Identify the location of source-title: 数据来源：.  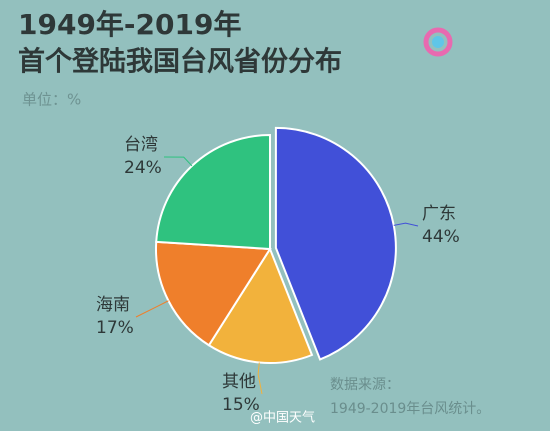
(365, 385).